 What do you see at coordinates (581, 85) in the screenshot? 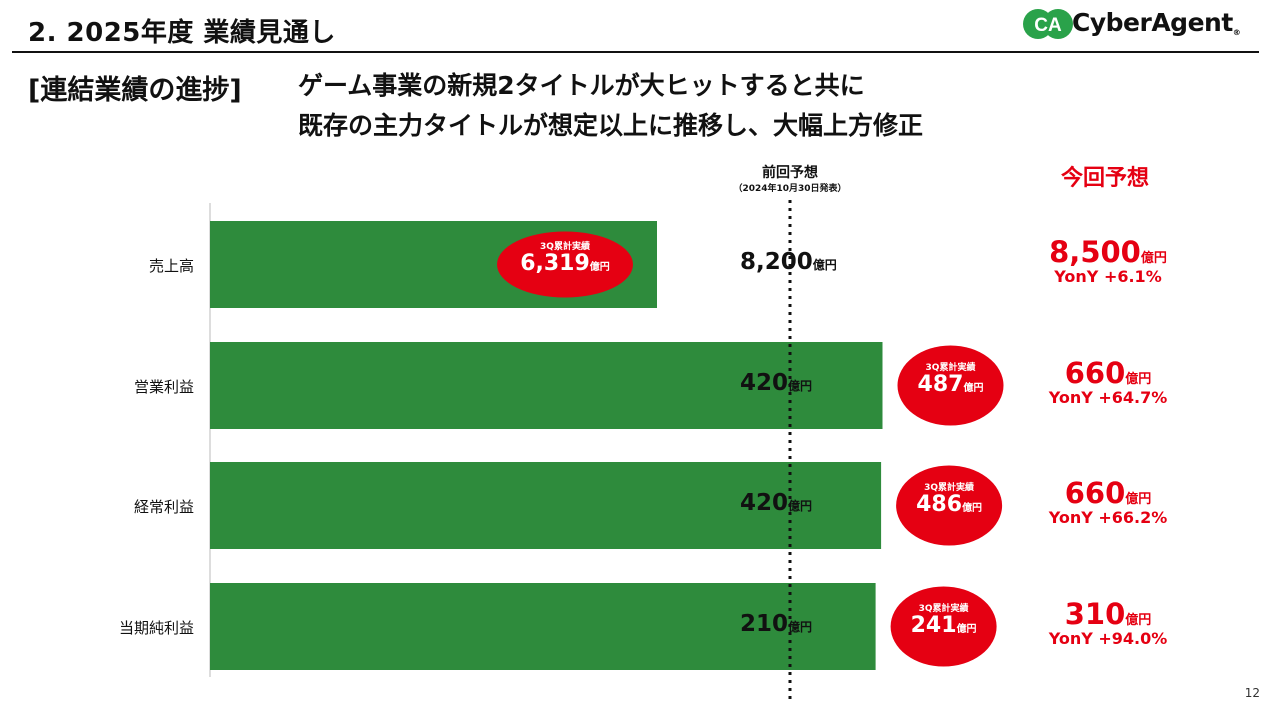
I see `headline-line-1: ゲーム事業の新規2タイトルが大ヒットすると共に` at bounding box center [581, 85].